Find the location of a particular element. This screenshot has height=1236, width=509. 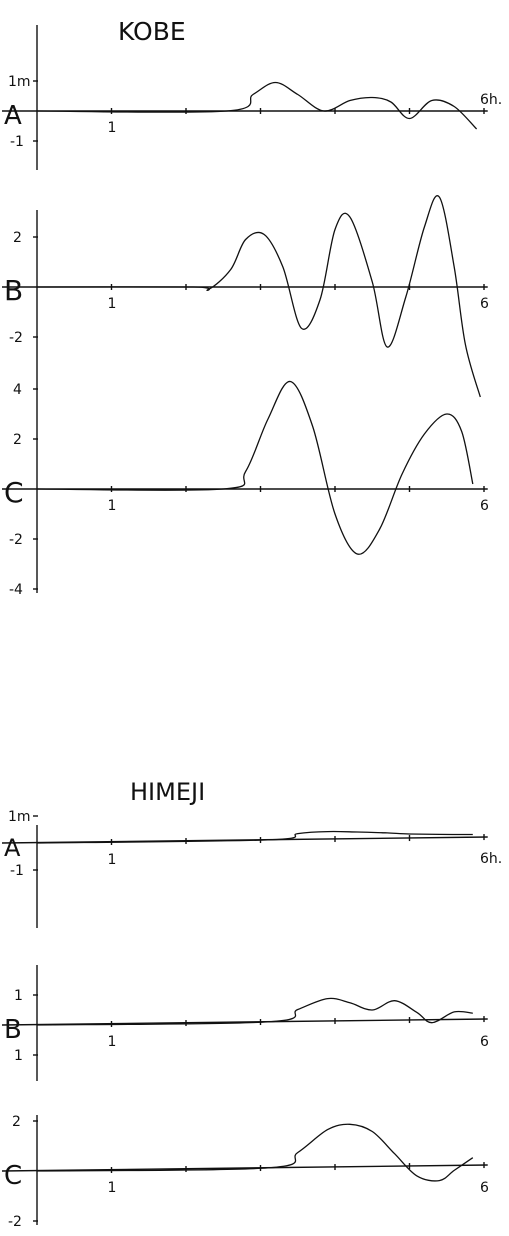

y-tick-label: -4 is located at coordinates (16, 590).